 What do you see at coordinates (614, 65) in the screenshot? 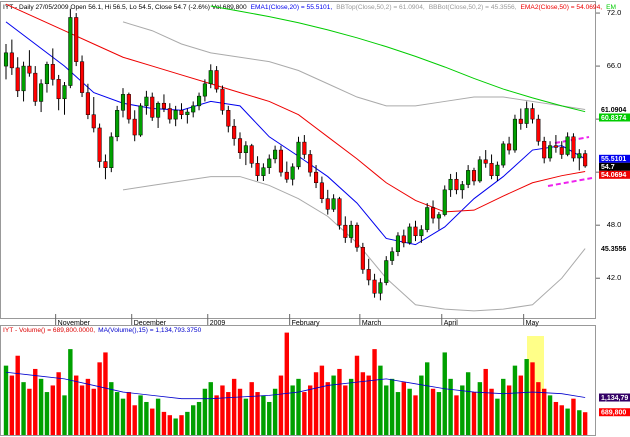
I see `y-tick-label: 66.0` at bounding box center [614, 65].